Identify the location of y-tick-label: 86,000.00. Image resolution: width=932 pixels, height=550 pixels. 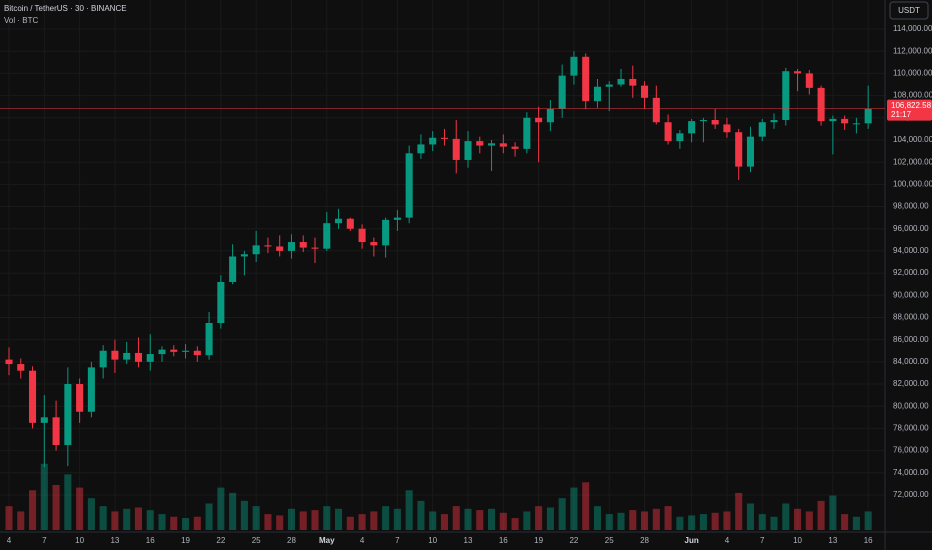
(911, 339).